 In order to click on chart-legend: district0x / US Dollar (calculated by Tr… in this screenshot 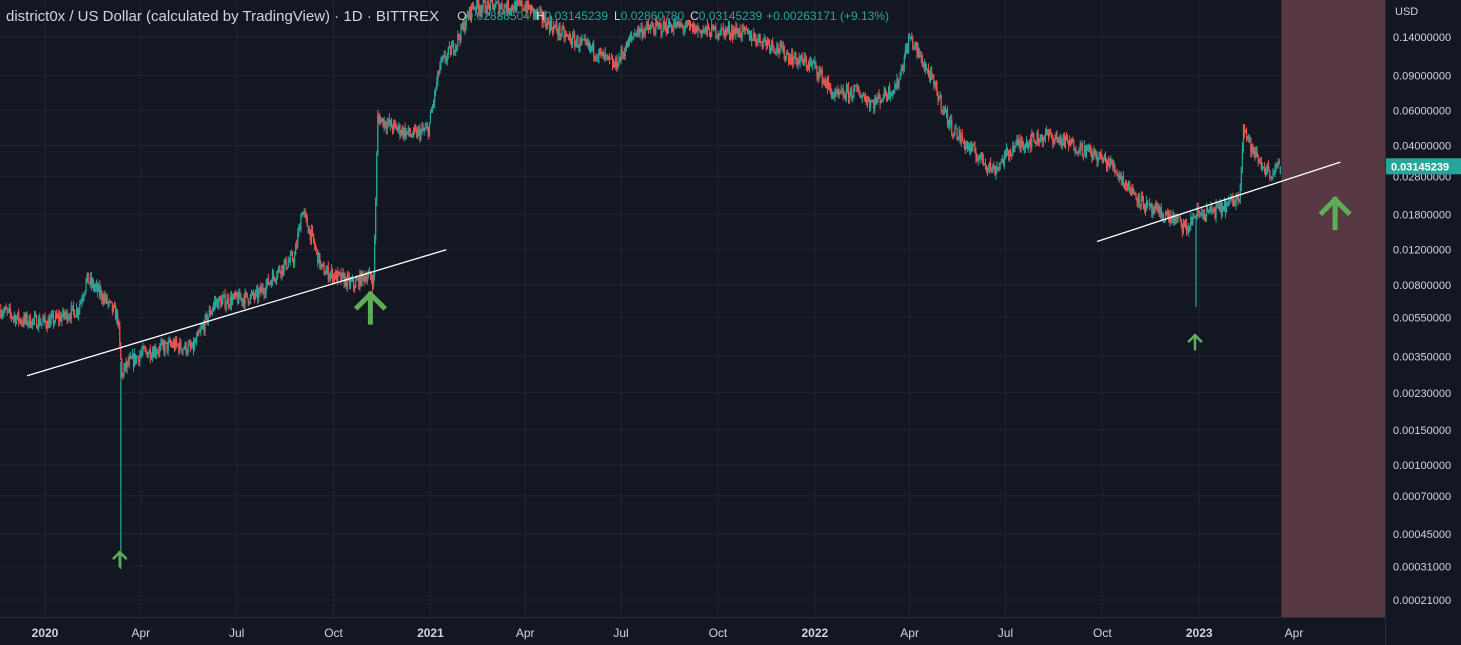, I will do `click(449, 16)`.